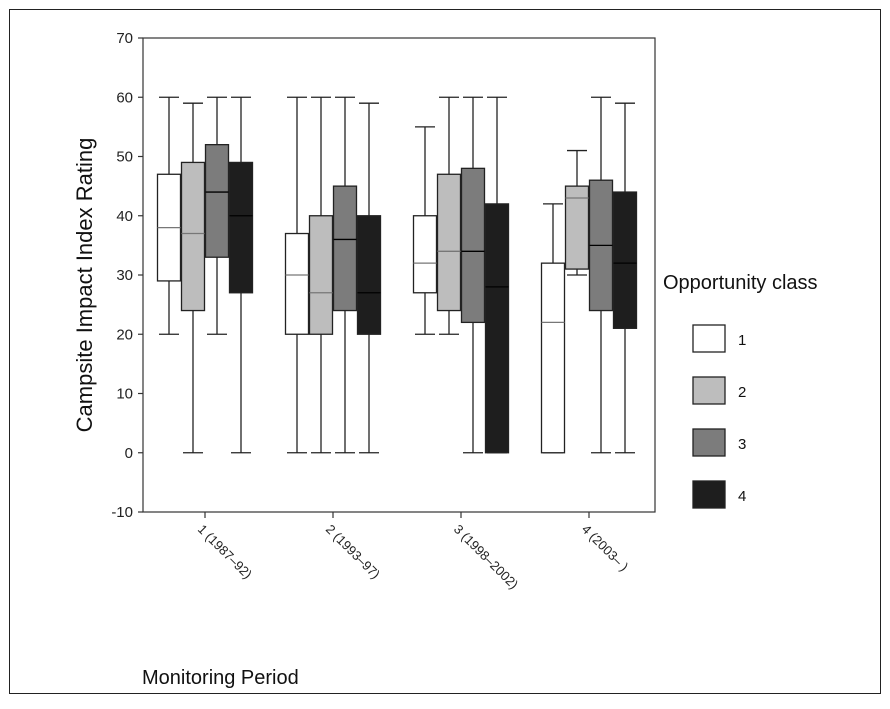 The width and height of the screenshot is (890, 709). What do you see at coordinates (124, 334) in the screenshot?
I see `y-tick-label: 20` at bounding box center [124, 334].